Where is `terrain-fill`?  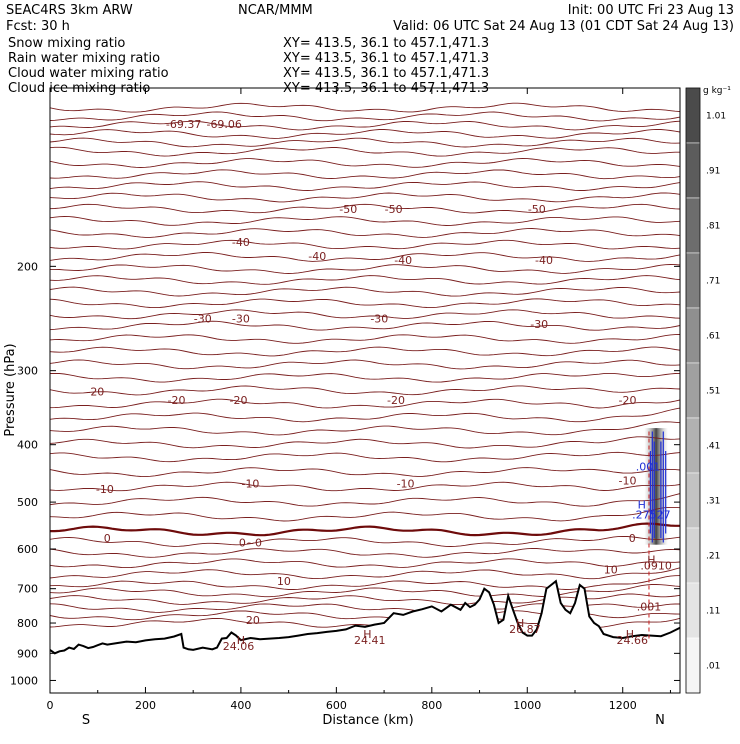 terrain-fill is located at coordinates (365, 637).